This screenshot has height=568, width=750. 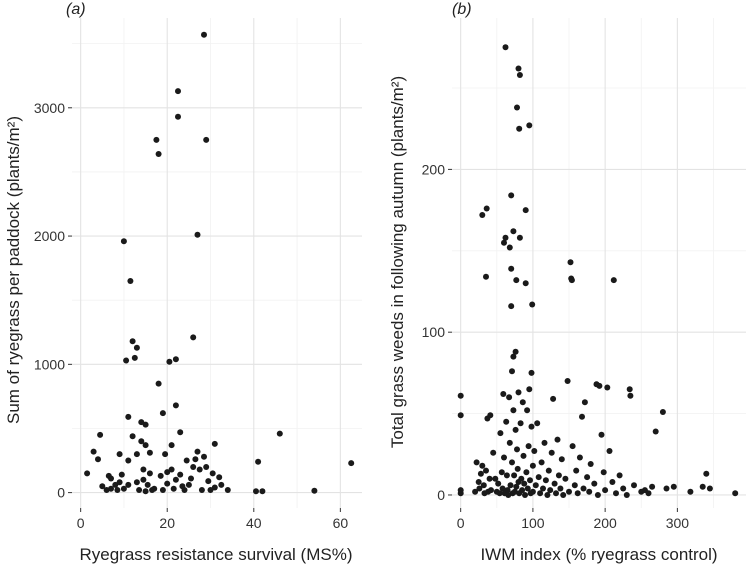 What do you see at coordinates (76, 9) in the screenshot?
I see `panel-a-label: (a)` at bounding box center [76, 9].